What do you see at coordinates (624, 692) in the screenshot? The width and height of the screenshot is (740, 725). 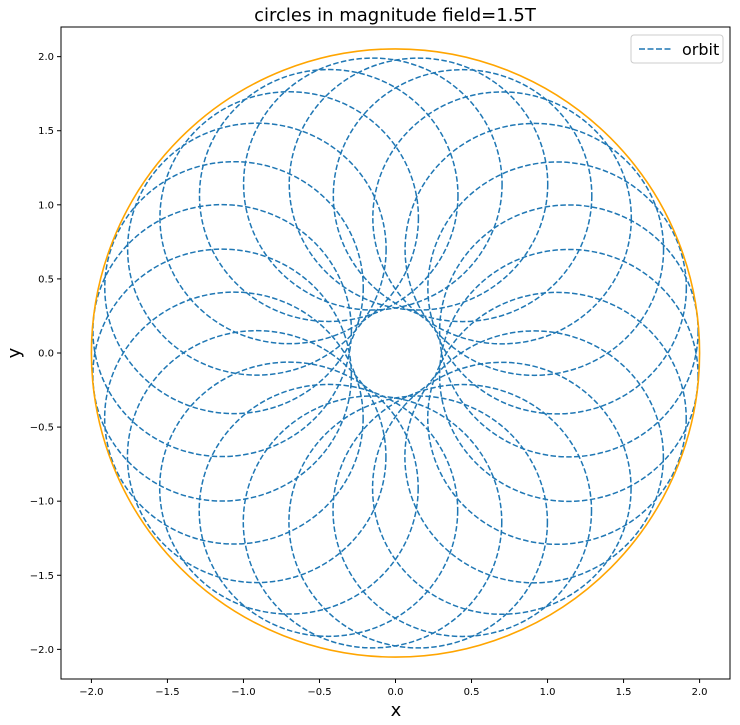 I see `x-tick-label: 1.5` at bounding box center [624, 692].